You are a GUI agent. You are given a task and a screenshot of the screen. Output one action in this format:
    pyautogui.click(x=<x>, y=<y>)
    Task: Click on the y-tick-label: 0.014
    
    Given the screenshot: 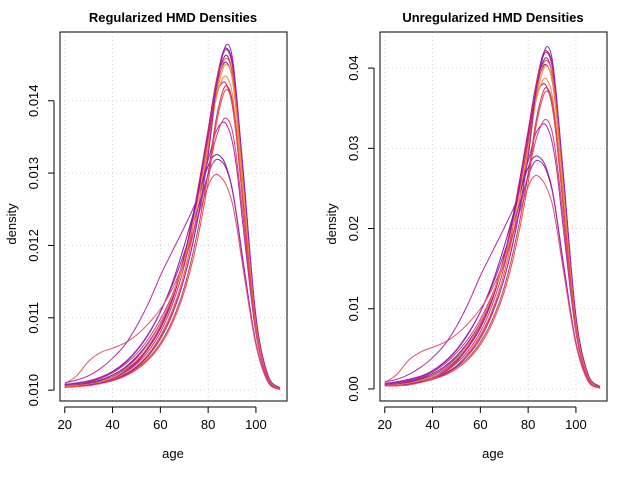 What is the action you would take?
    pyautogui.click(x=33, y=100)
    